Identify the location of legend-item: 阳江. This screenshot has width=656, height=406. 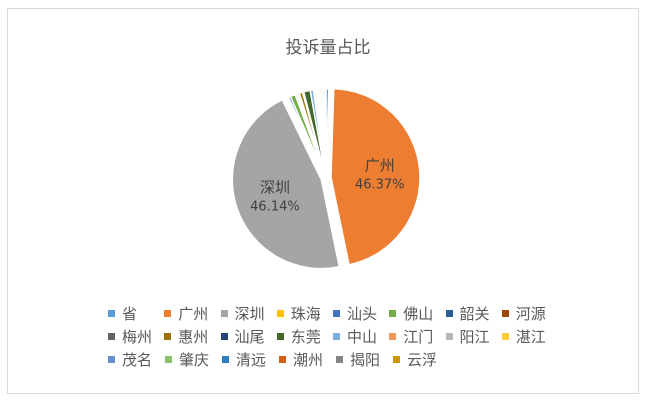
(473, 336).